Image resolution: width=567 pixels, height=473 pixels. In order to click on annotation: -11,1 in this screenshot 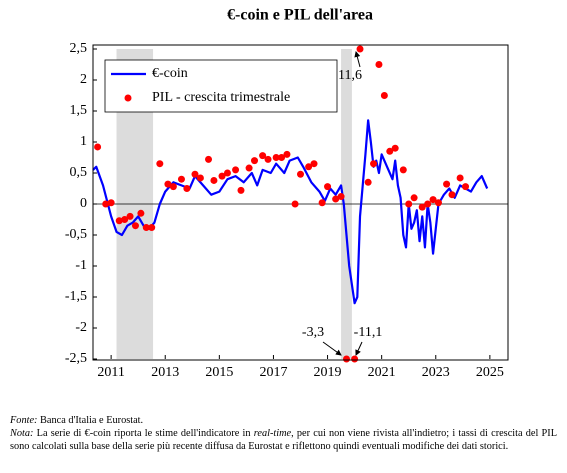, I will do `click(368, 332)`.